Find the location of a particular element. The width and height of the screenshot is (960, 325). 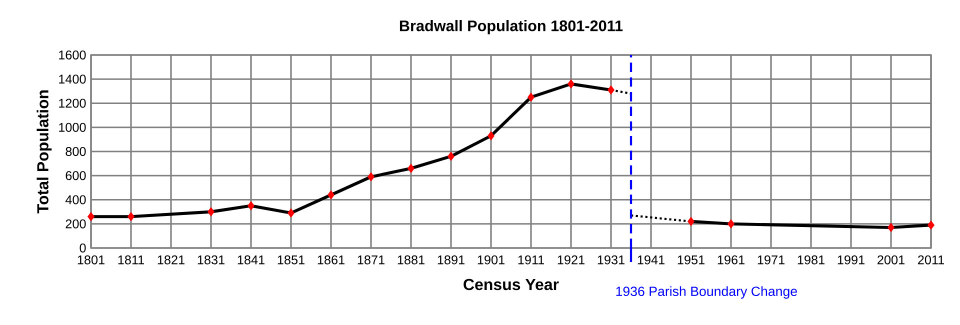

y-tick-label: 1400 is located at coordinates (72, 79).